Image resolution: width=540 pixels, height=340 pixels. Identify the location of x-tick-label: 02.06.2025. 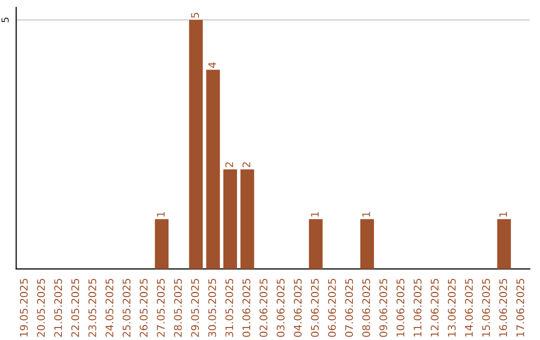
(264, 307).